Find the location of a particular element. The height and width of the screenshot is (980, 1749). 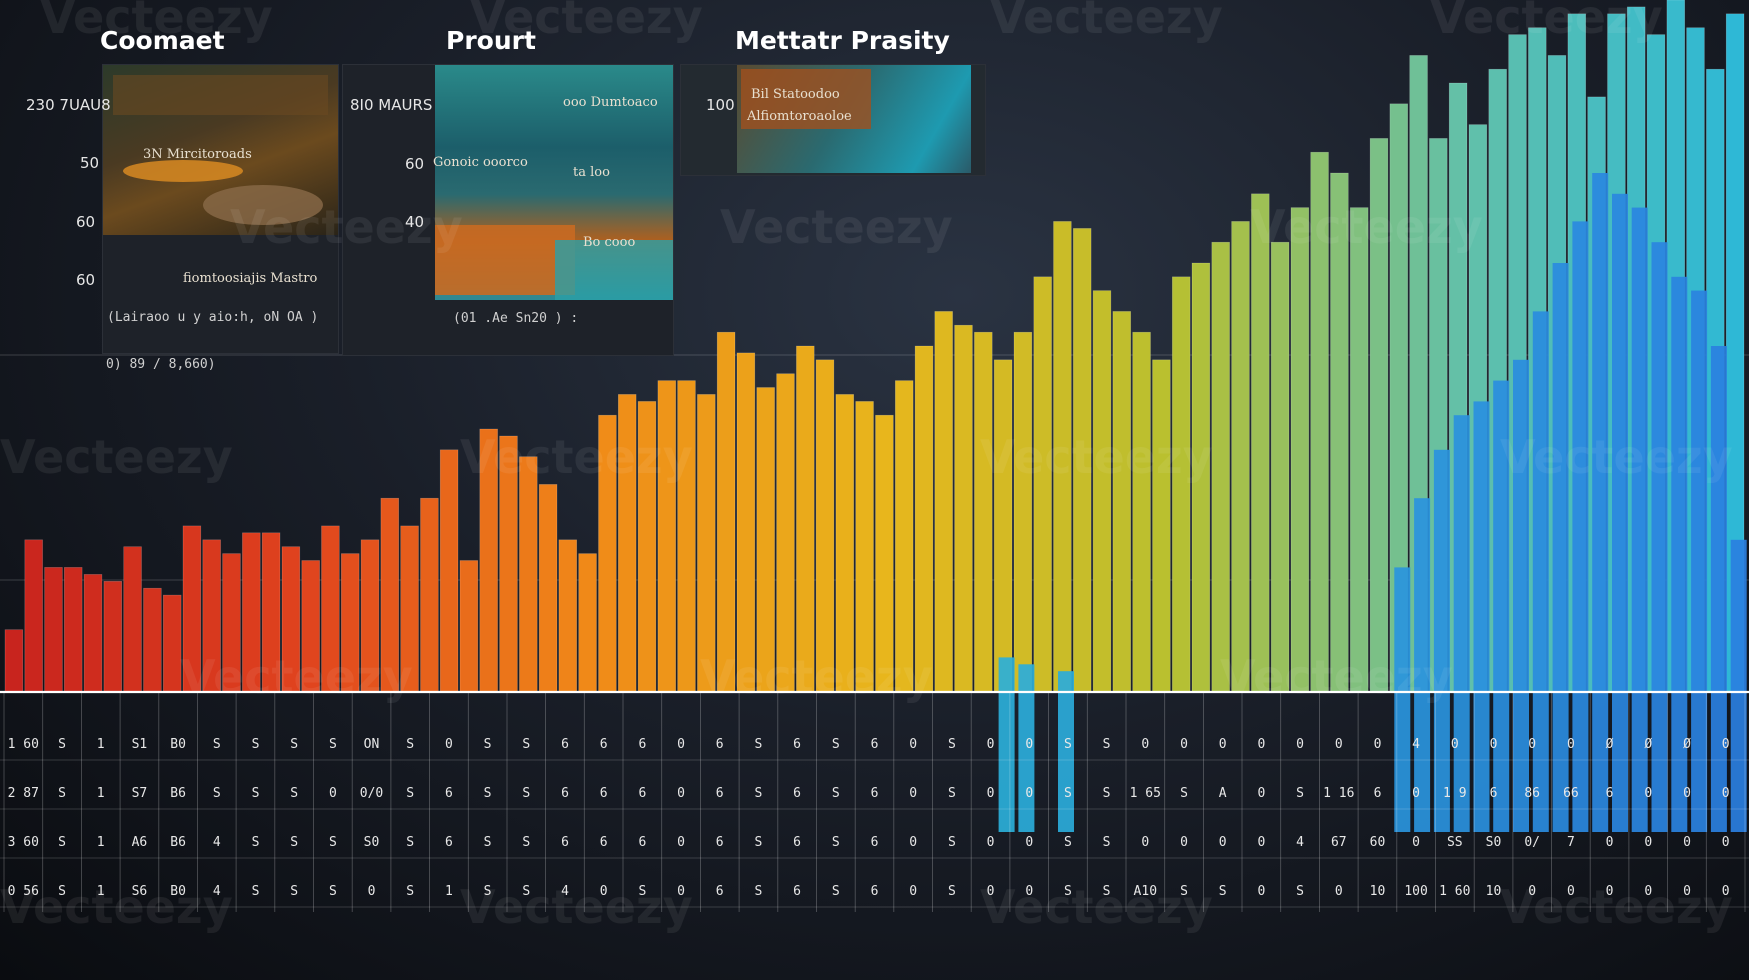

table-cell: 2 87 is located at coordinates (23, 793).